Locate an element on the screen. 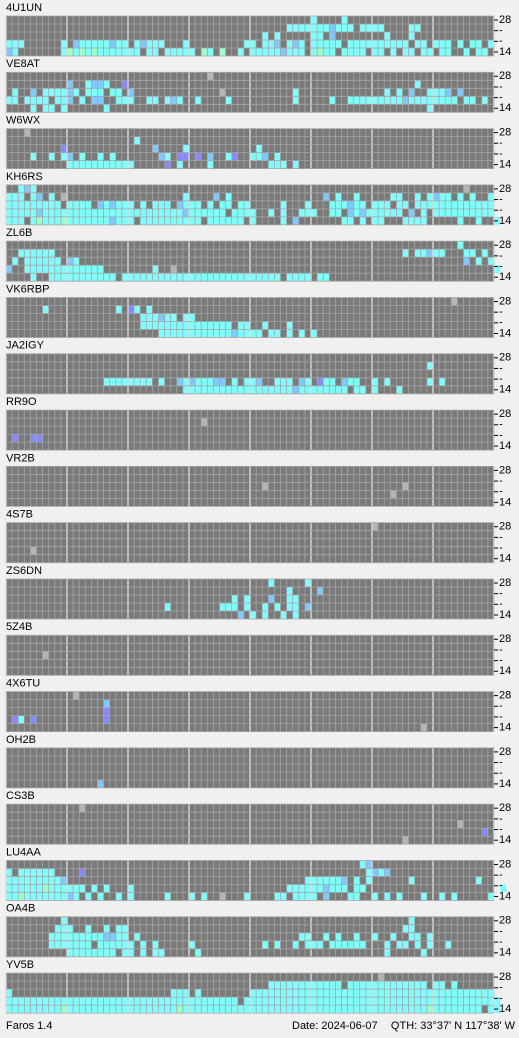 This screenshot has height=1038, width=519. qth-label: QTH: 33°37' N 117°38' W is located at coordinates (453, 1026).